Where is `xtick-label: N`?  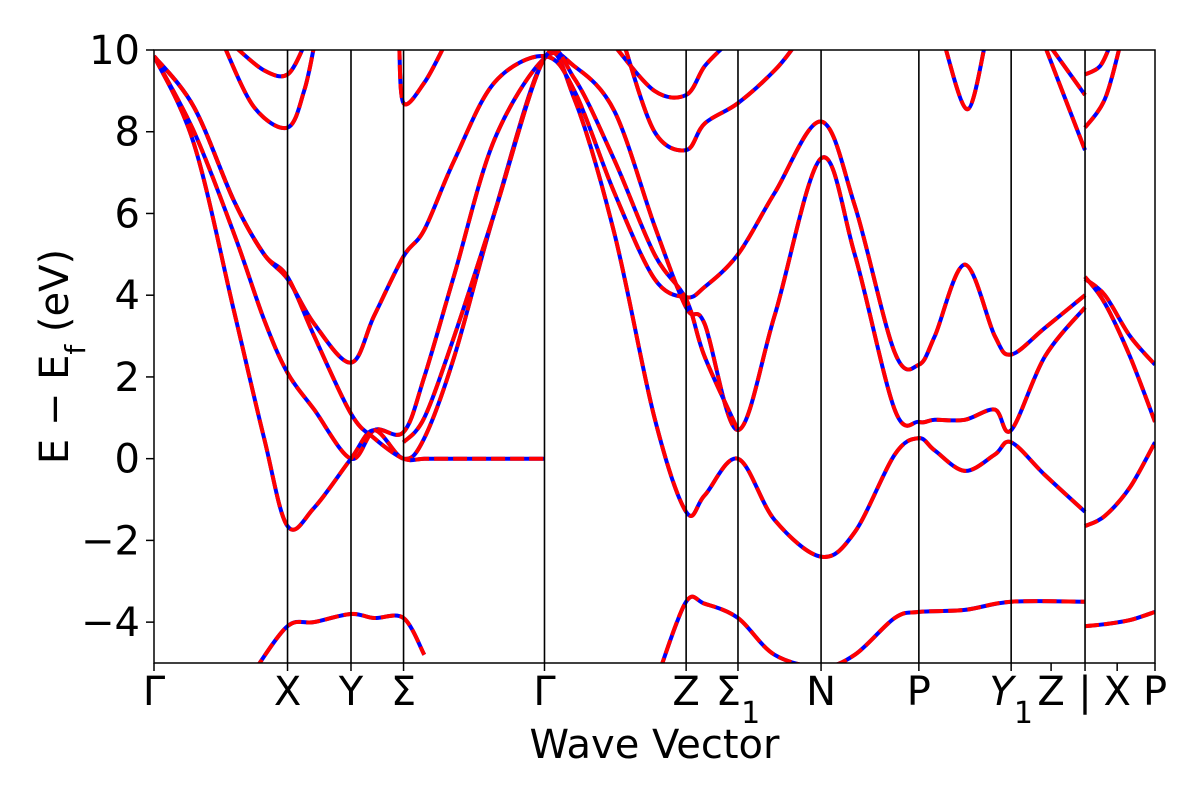 xtick-label: N is located at coordinates (821, 692).